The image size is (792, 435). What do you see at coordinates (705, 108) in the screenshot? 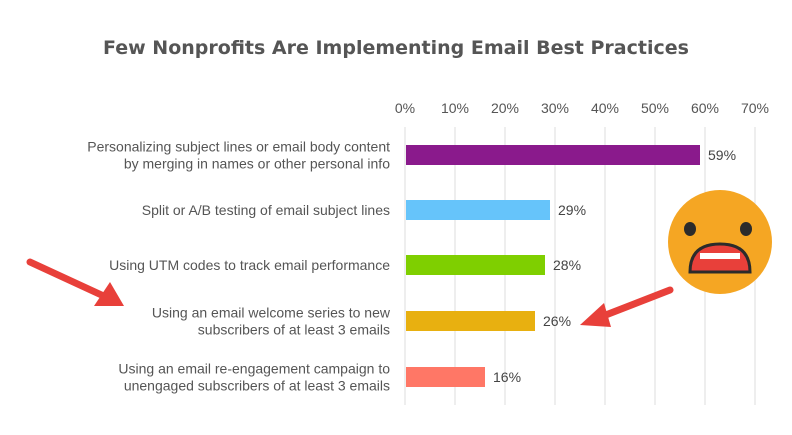
I see `x-tick-label: 60%` at bounding box center [705, 108].